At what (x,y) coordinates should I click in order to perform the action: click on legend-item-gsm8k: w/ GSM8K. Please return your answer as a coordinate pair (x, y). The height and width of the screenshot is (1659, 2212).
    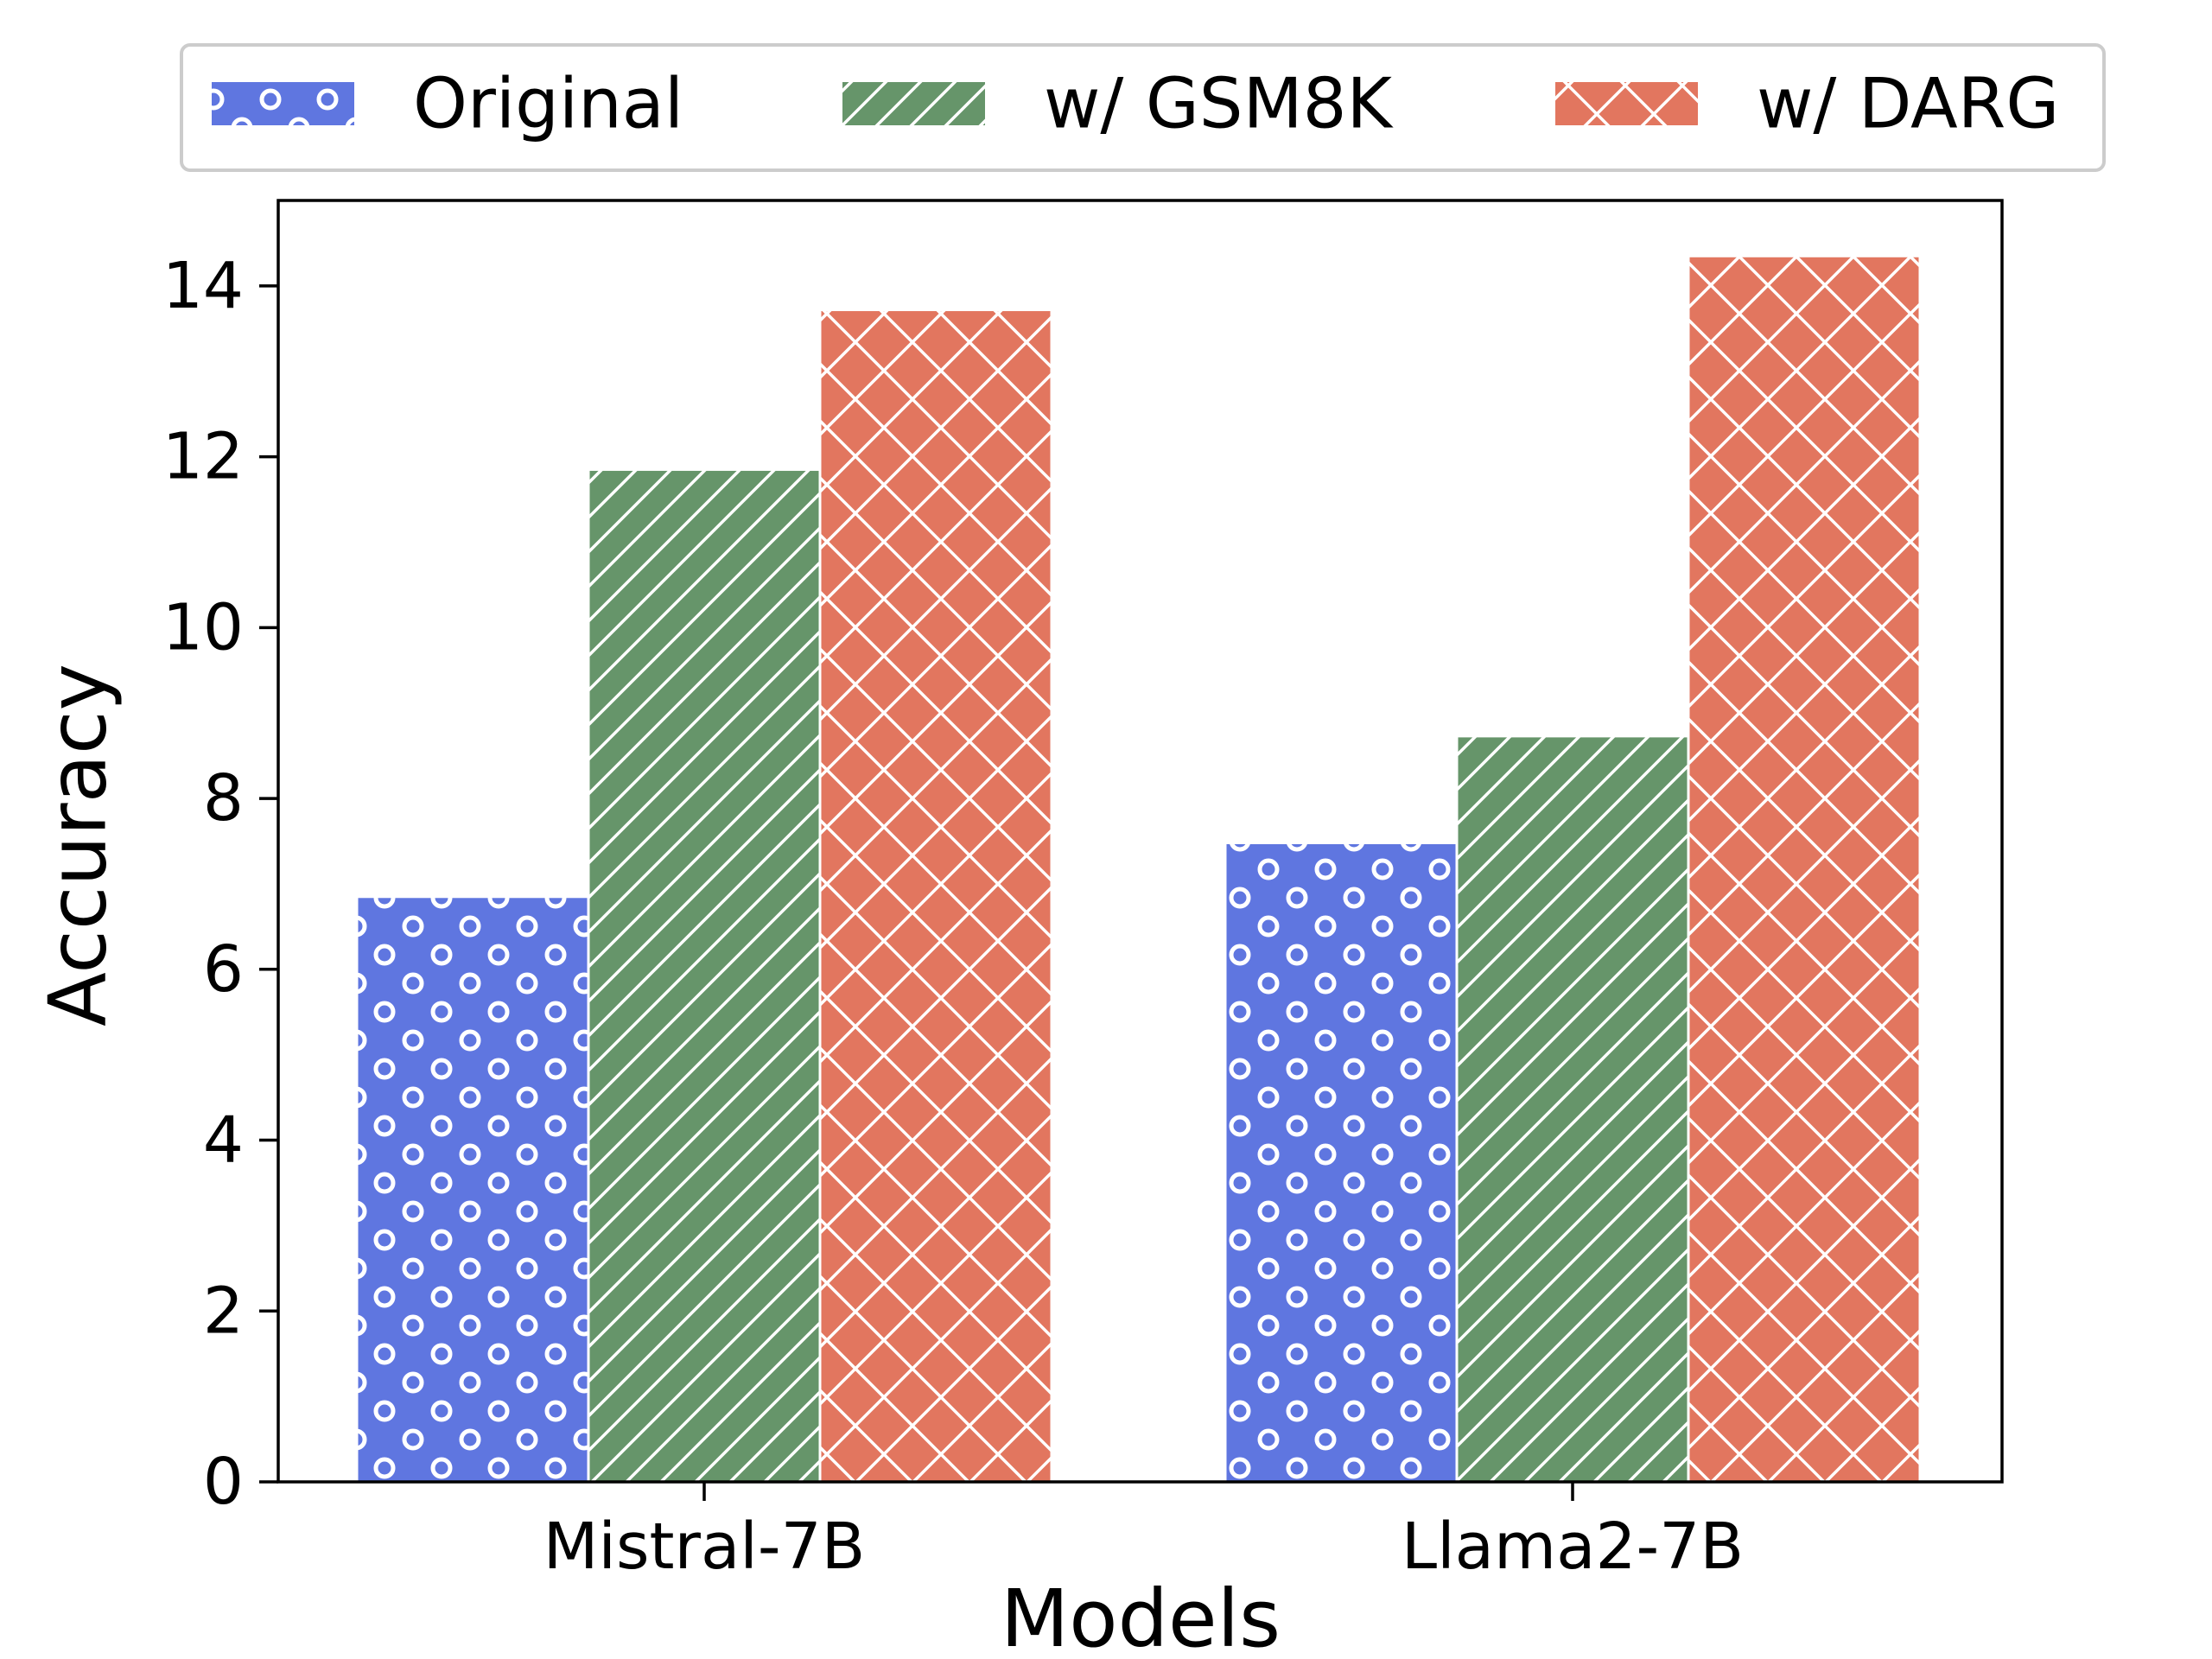
    Looking at the image, I should click on (1118, 104).